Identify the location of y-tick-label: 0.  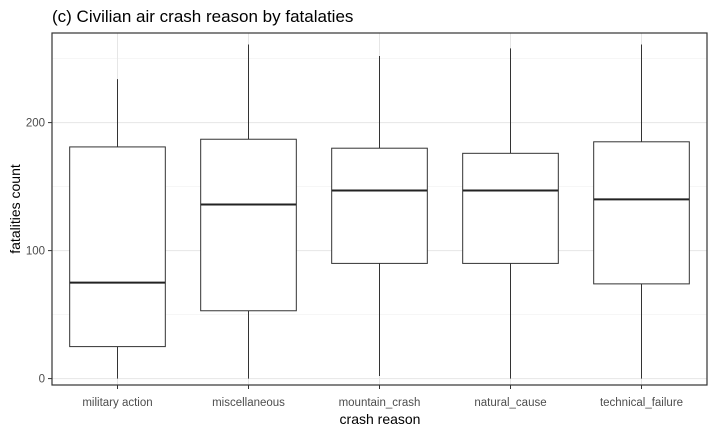
(42, 380).